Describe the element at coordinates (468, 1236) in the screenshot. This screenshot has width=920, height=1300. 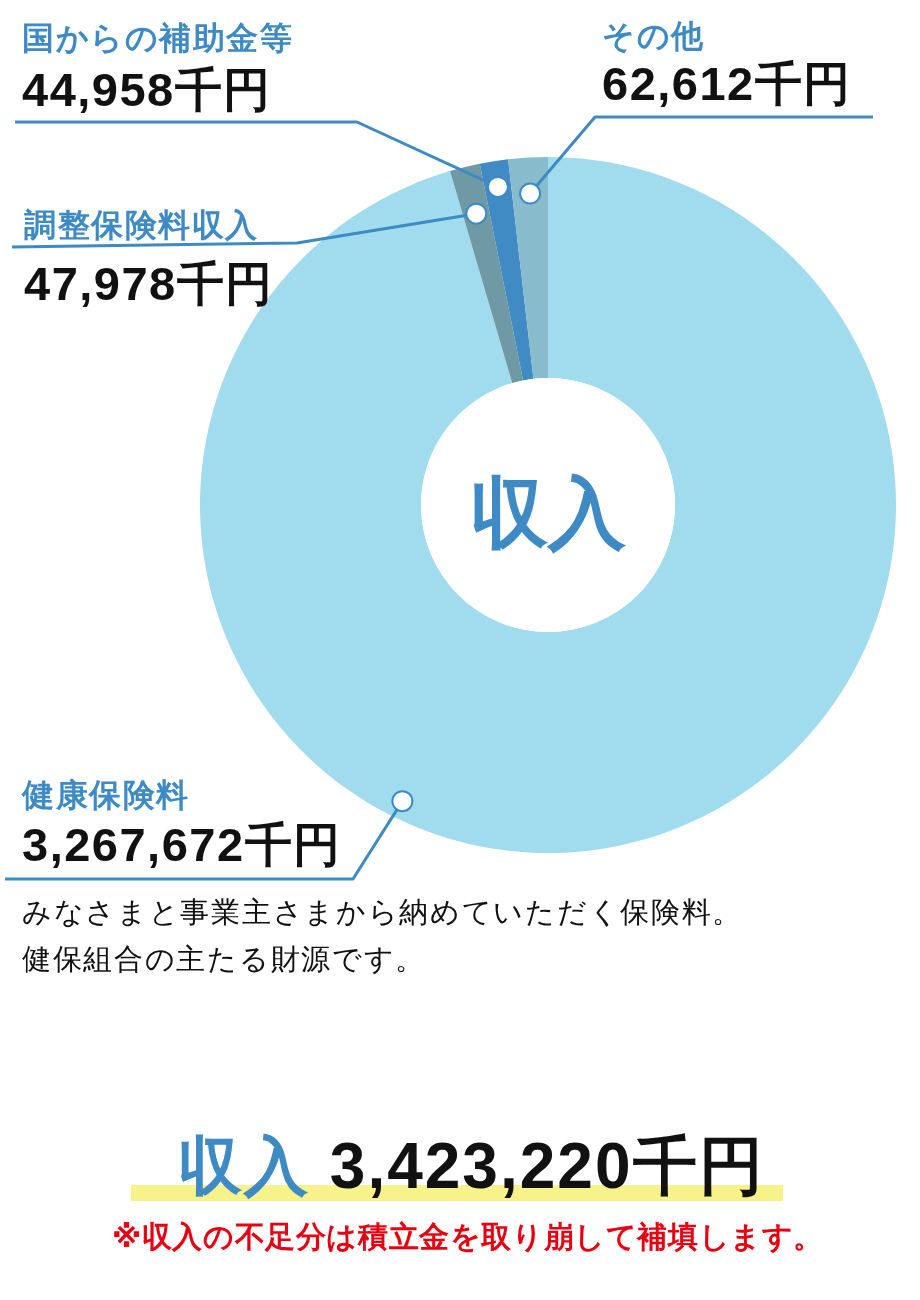
I see `text: ※収入の不足分は積立金を取り崩して補填します。` at that location.